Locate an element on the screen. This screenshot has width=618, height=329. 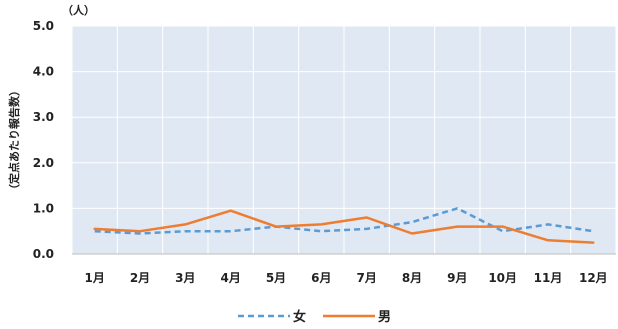
x-tick-label: 11月 is located at coordinates (548, 278).